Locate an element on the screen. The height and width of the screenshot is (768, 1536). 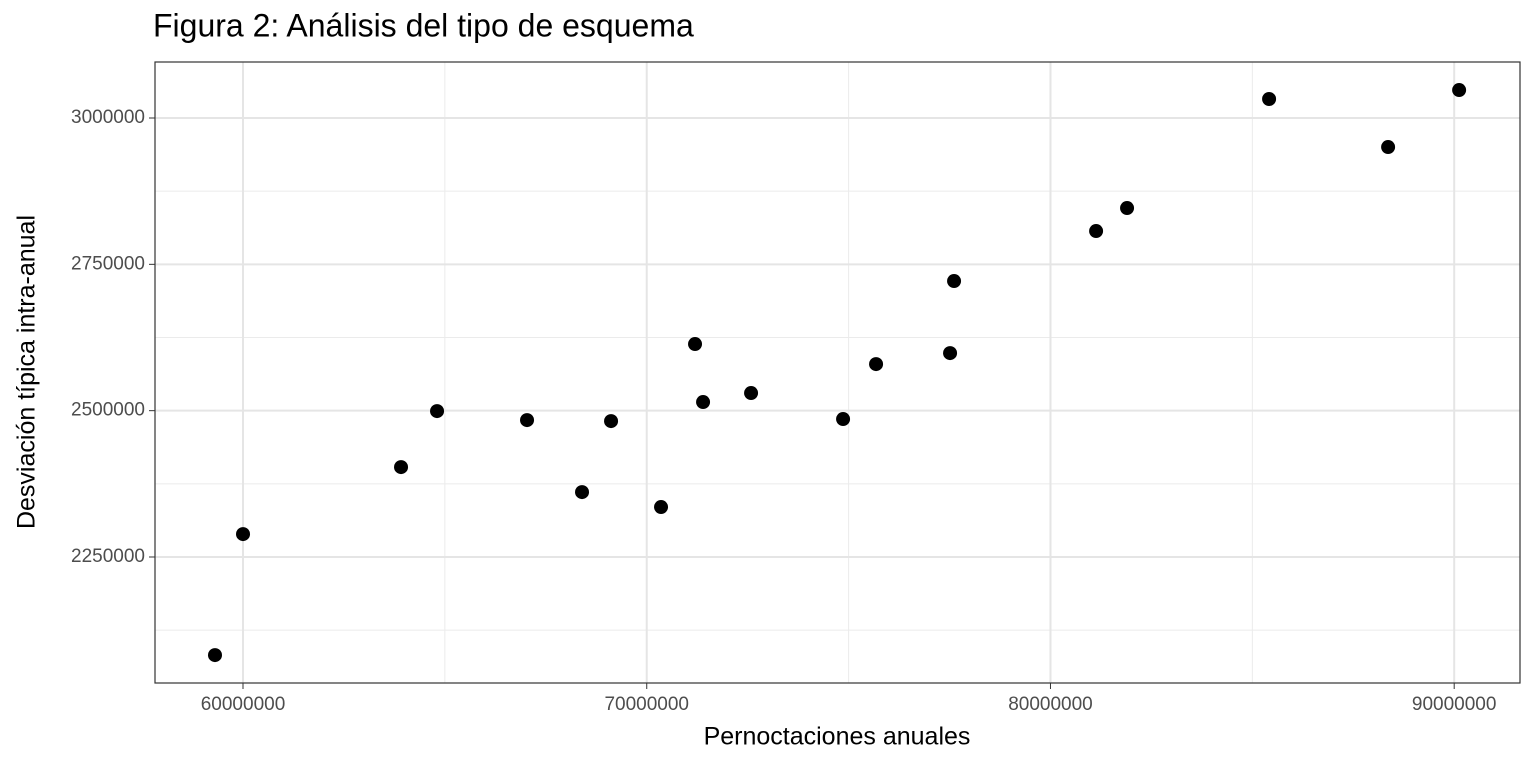
x-tick-label: 70000000 is located at coordinates (646, 704).